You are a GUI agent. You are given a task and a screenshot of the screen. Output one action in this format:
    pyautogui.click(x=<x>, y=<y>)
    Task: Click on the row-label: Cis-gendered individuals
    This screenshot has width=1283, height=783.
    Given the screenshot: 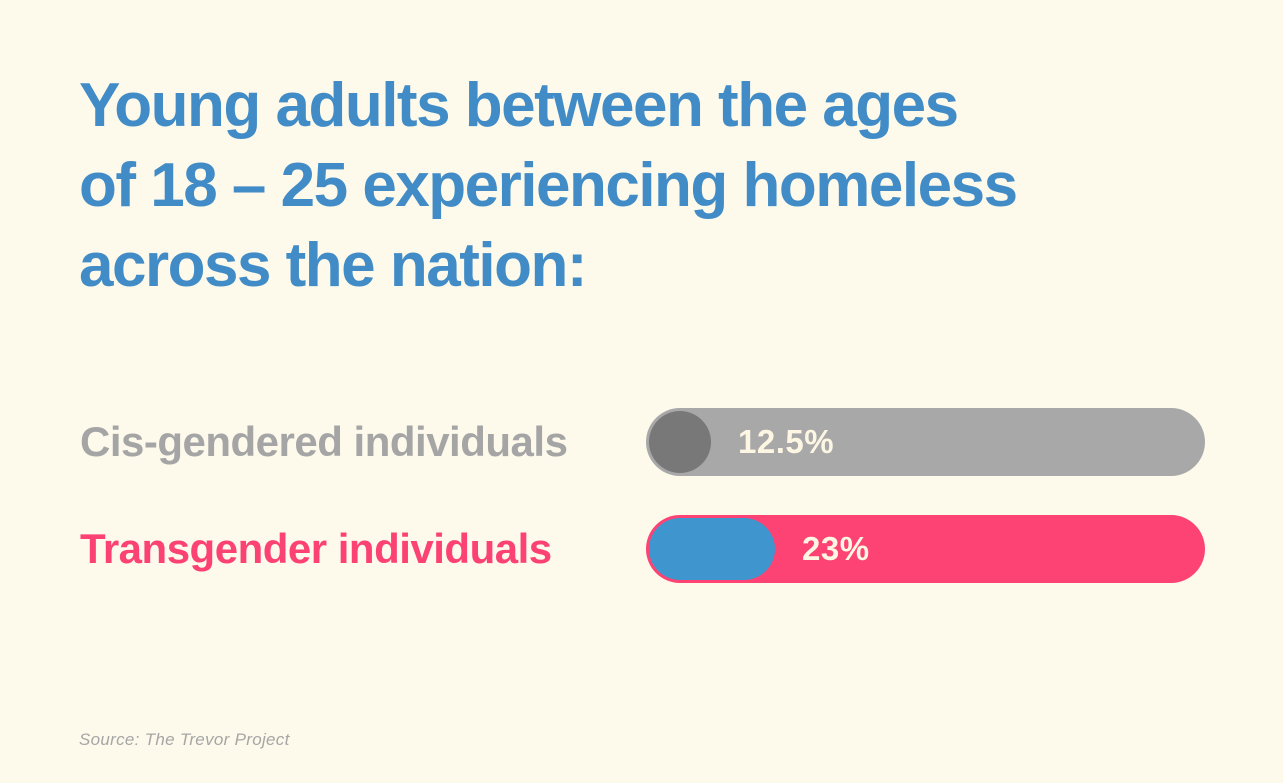 What is the action you would take?
    pyautogui.click(x=324, y=441)
    